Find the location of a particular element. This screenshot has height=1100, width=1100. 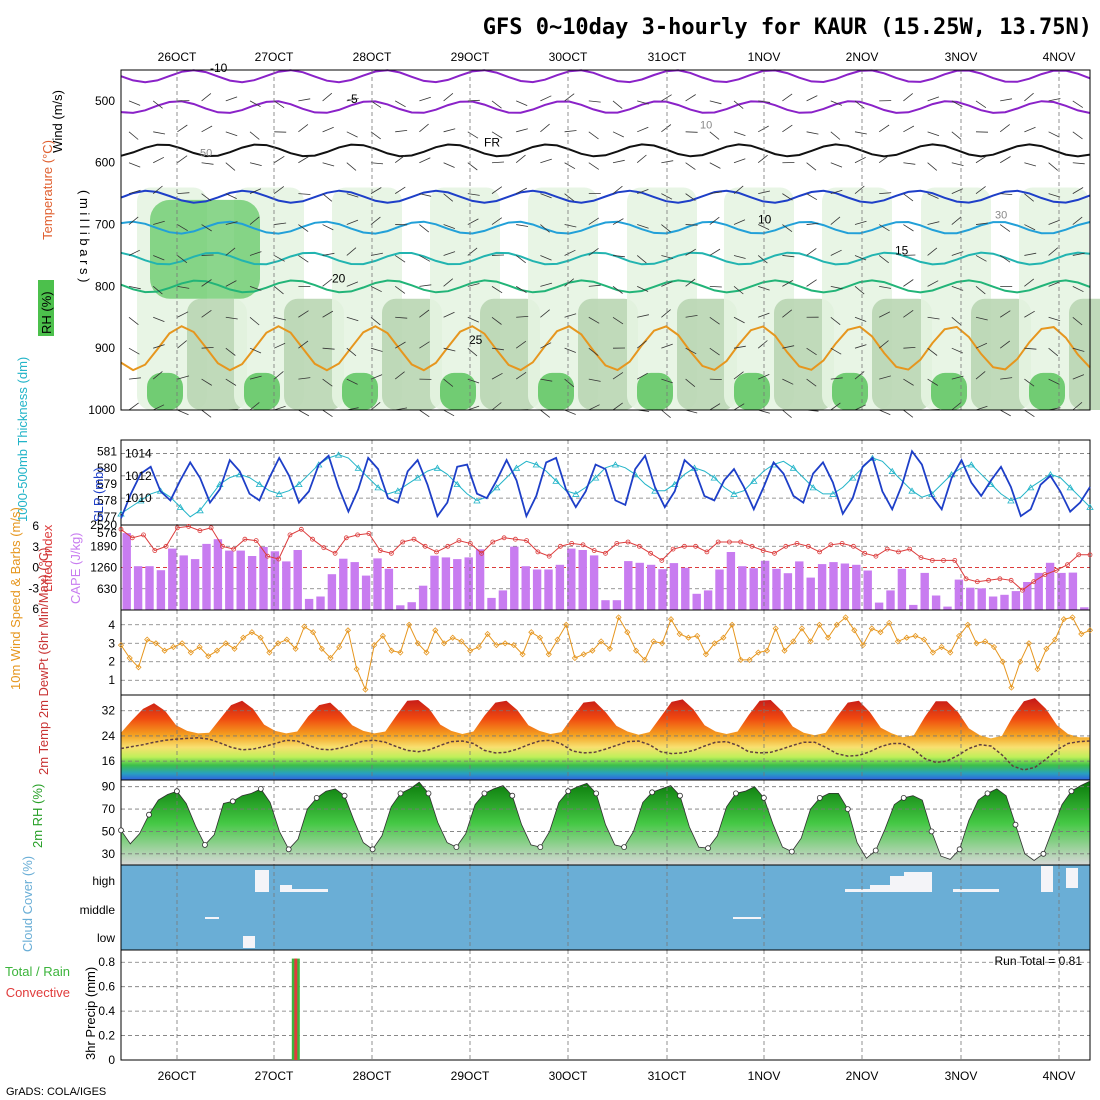

temperature-contour-label-10: 10 is located at coordinates (765, 220).